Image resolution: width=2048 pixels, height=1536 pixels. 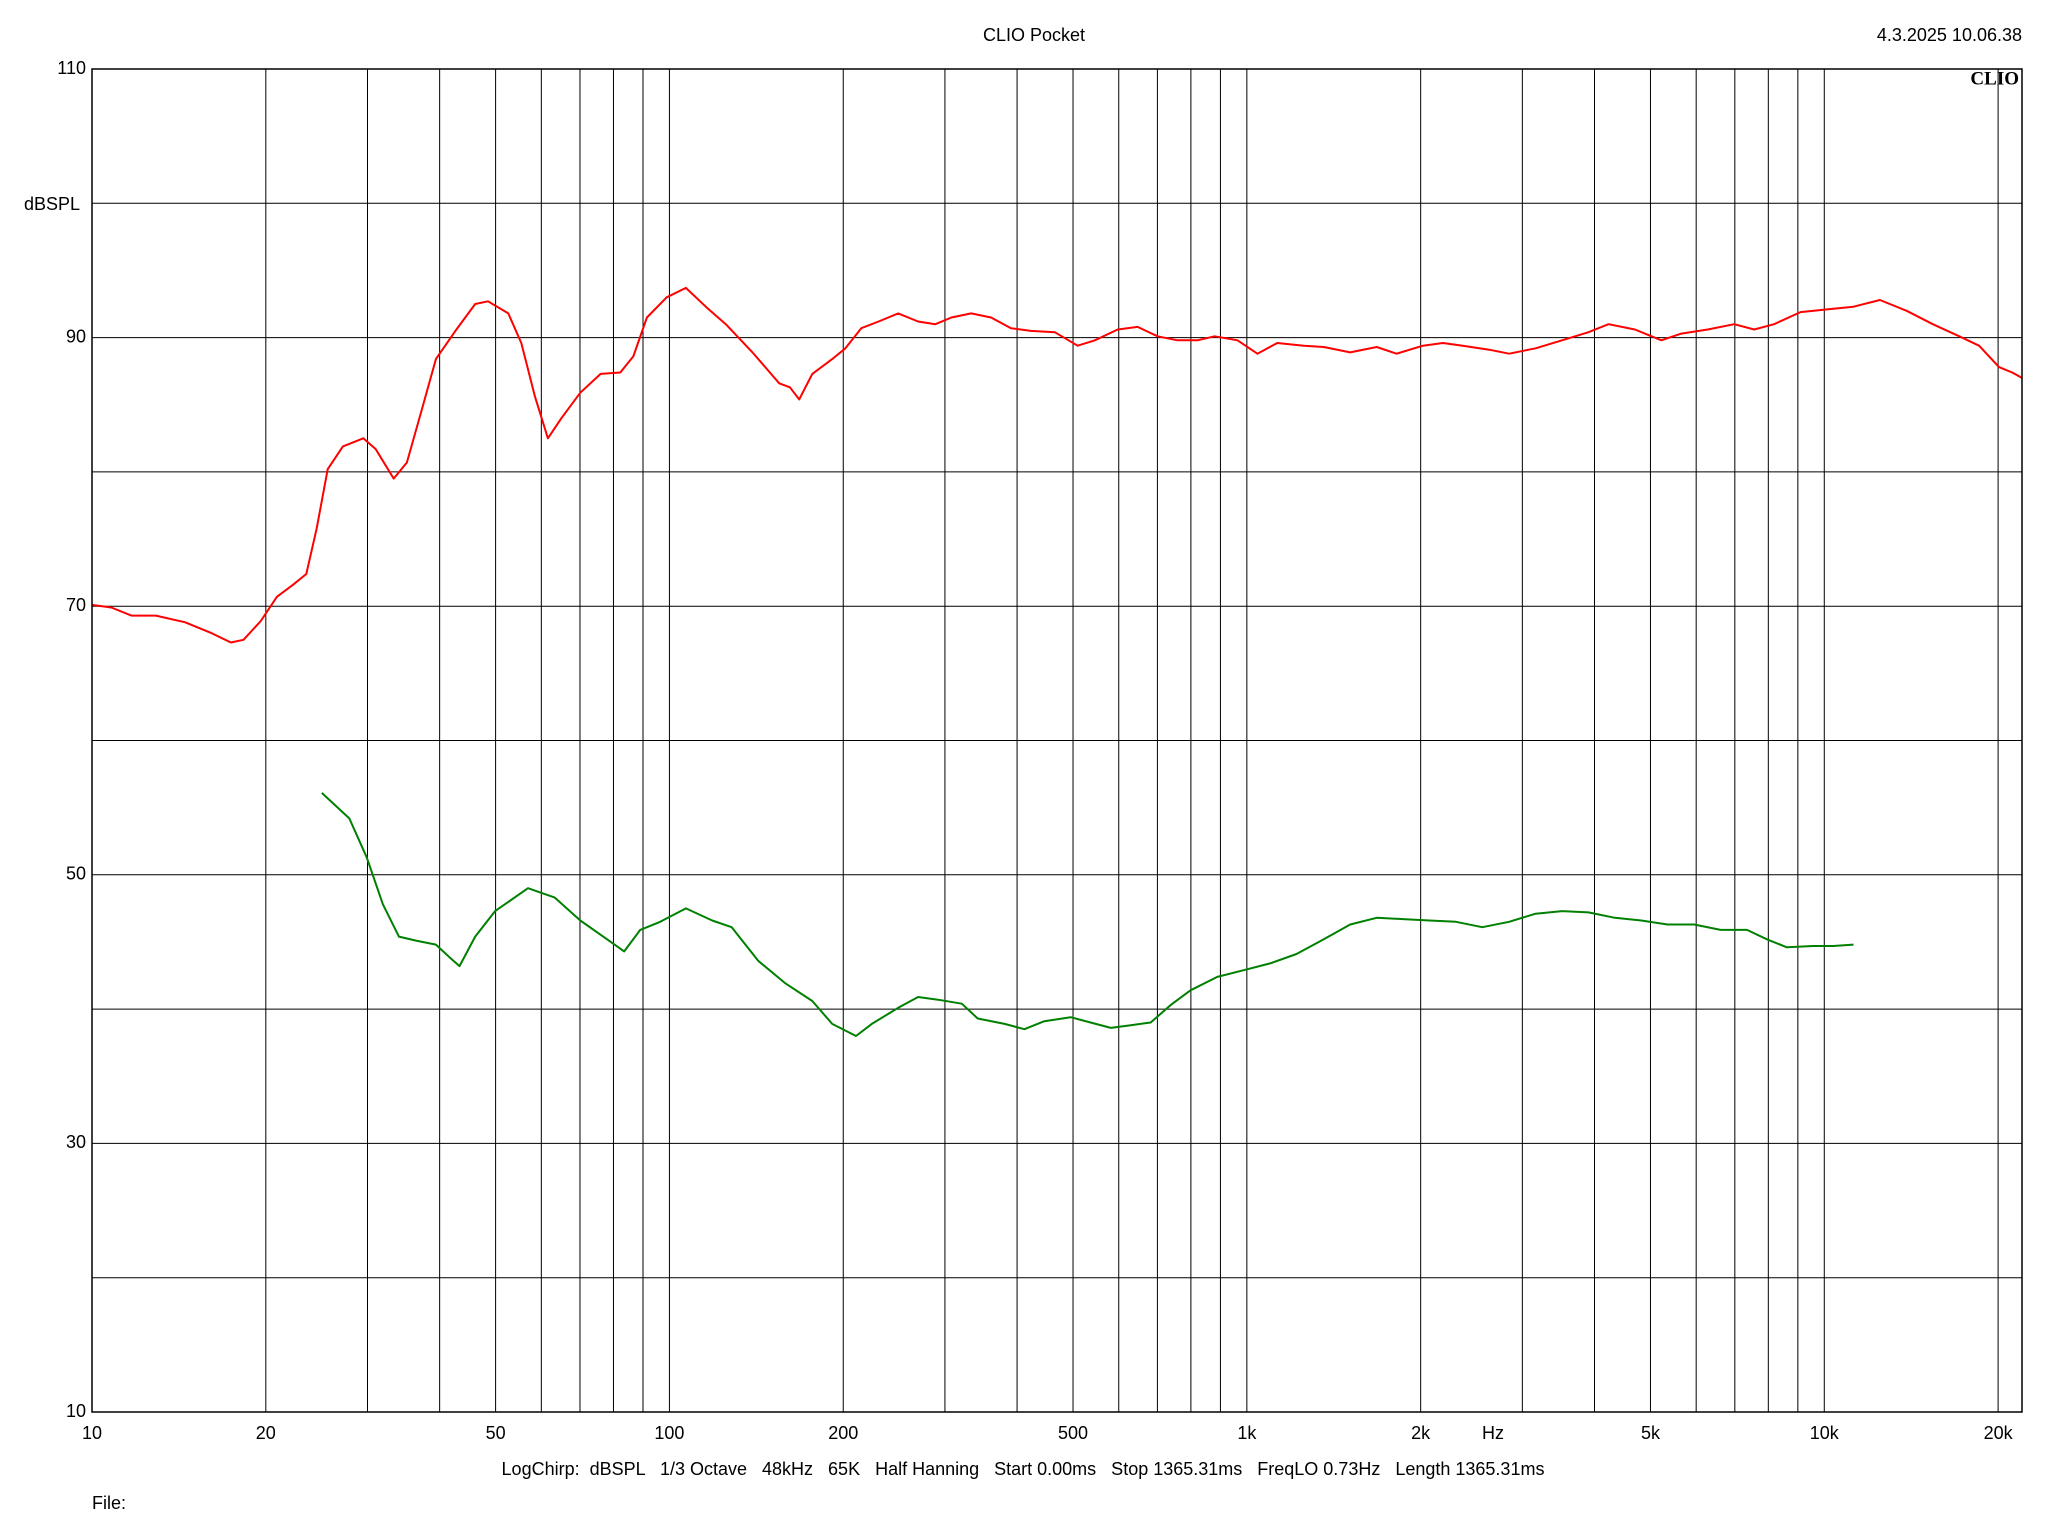 What do you see at coordinates (1247, 1433) in the screenshot?
I see `x-tick-label: 1k` at bounding box center [1247, 1433].